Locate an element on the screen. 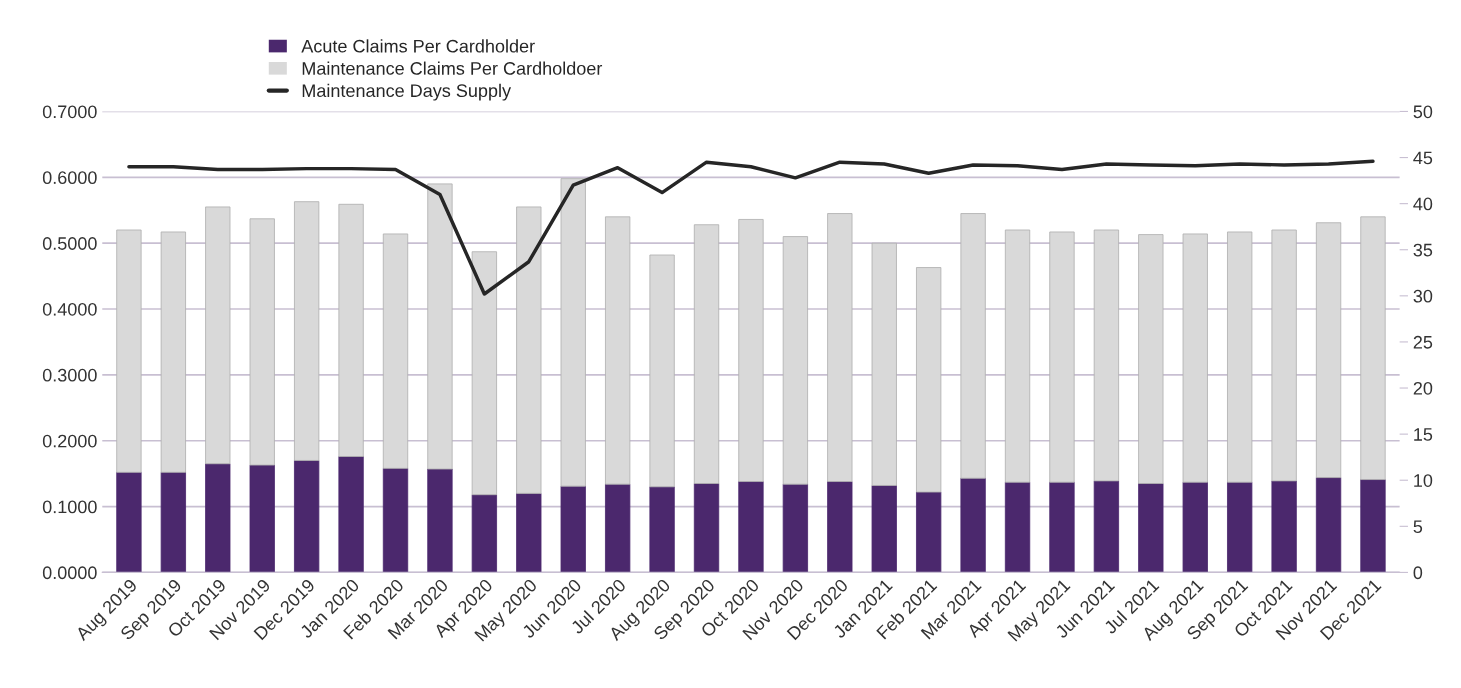  y2-tick-label: 30 is located at coordinates (1423, 296).